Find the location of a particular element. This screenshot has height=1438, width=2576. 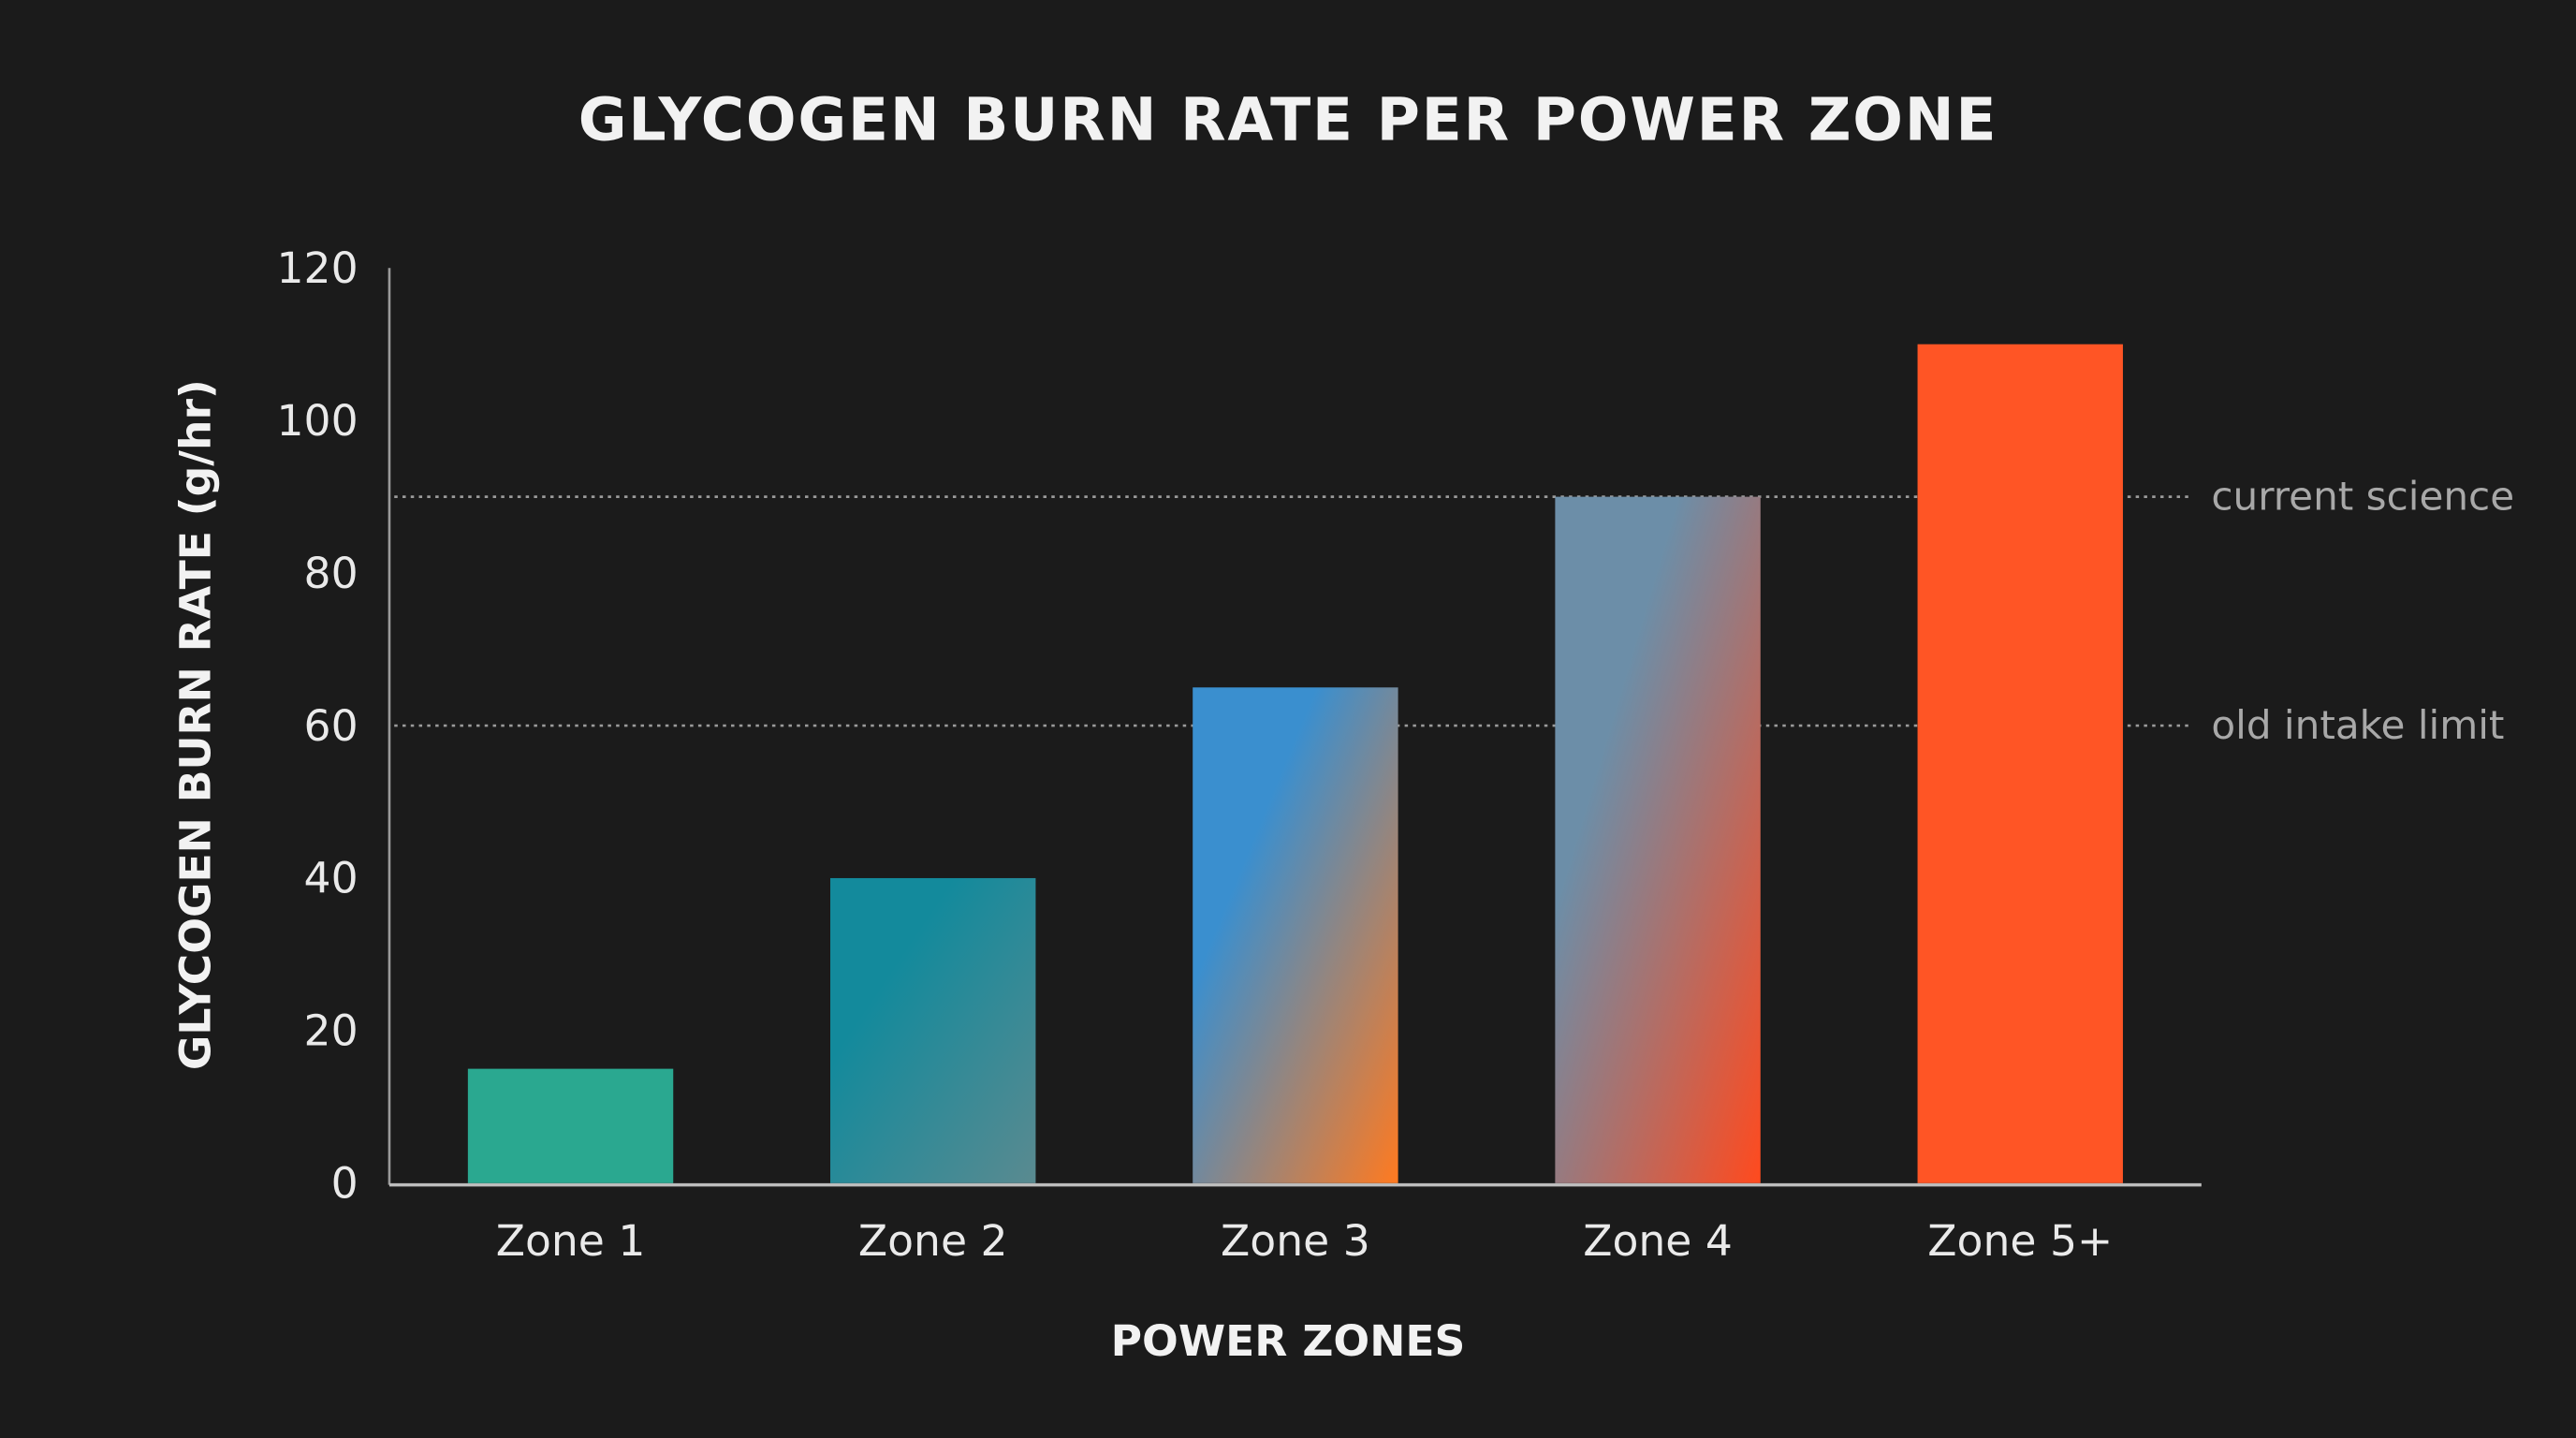

y-axis-label: GLYCOGEN BURN RATE (g/hr) is located at coordinates (196, 724).